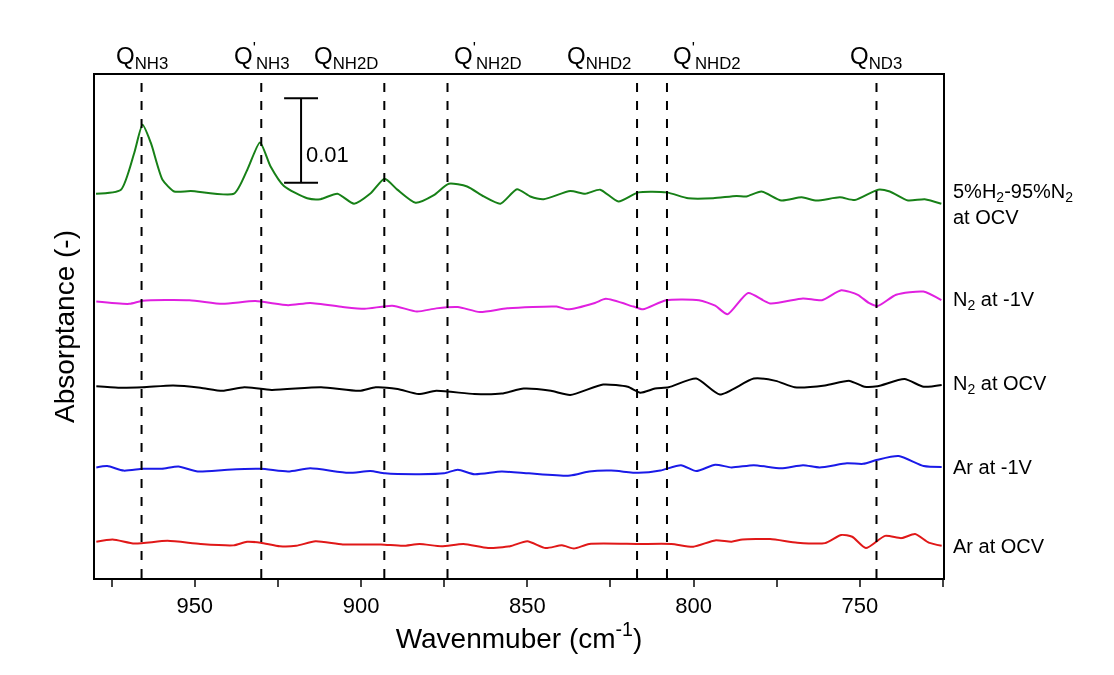 The width and height of the screenshot is (1114, 675). What do you see at coordinates (1000, 385) in the screenshot?
I see `series-label: N$_{2}$ at OCV` at bounding box center [1000, 385].